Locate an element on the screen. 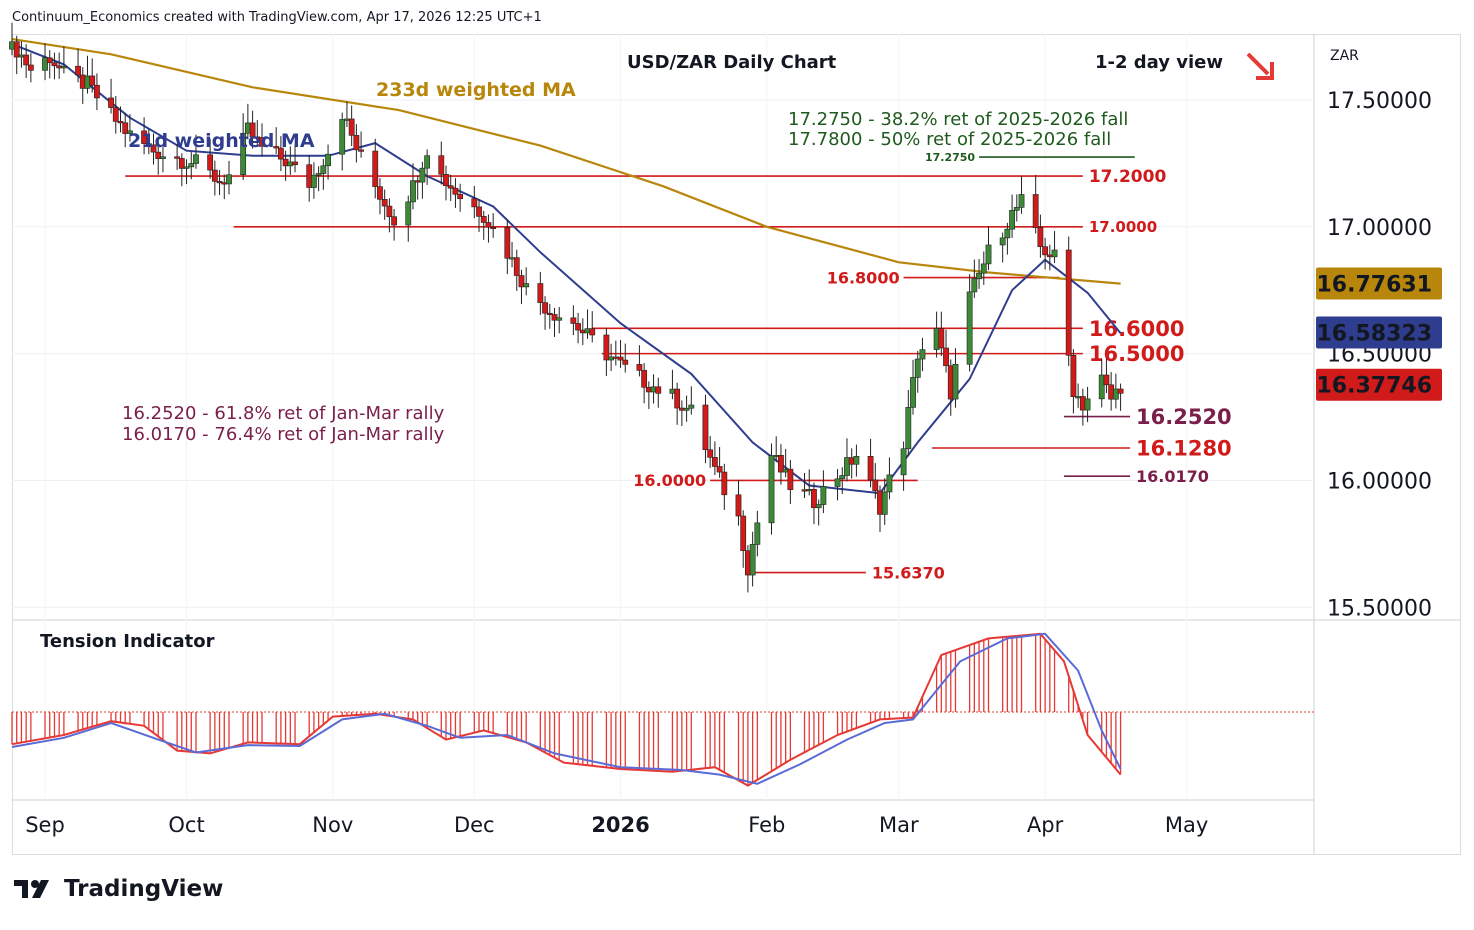  level-label-17.2000: 17.2000 is located at coordinates (1128, 177).